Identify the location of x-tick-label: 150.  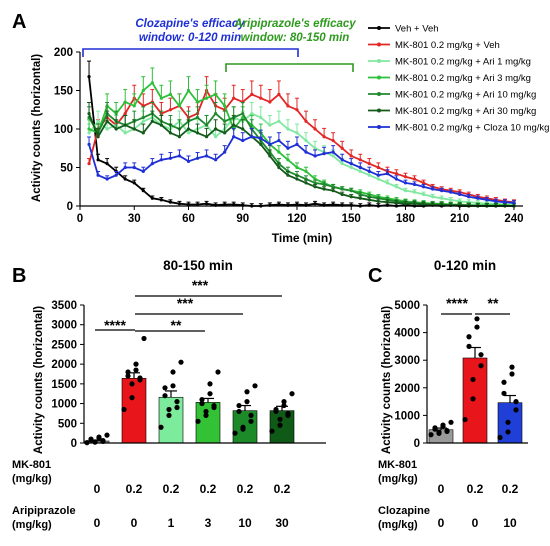
(351, 219).